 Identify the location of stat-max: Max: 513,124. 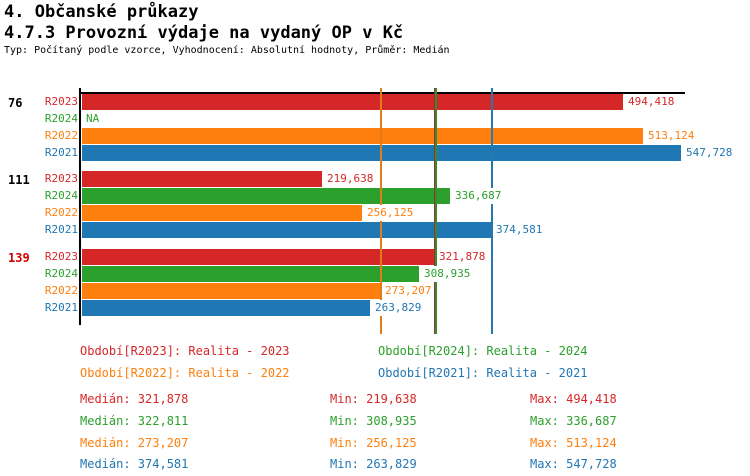
(573, 443).